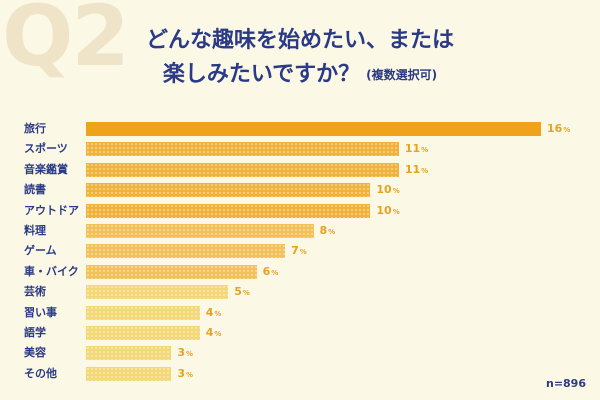  What do you see at coordinates (51, 210) in the screenshot?
I see `category-label: アウトドア` at bounding box center [51, 210].